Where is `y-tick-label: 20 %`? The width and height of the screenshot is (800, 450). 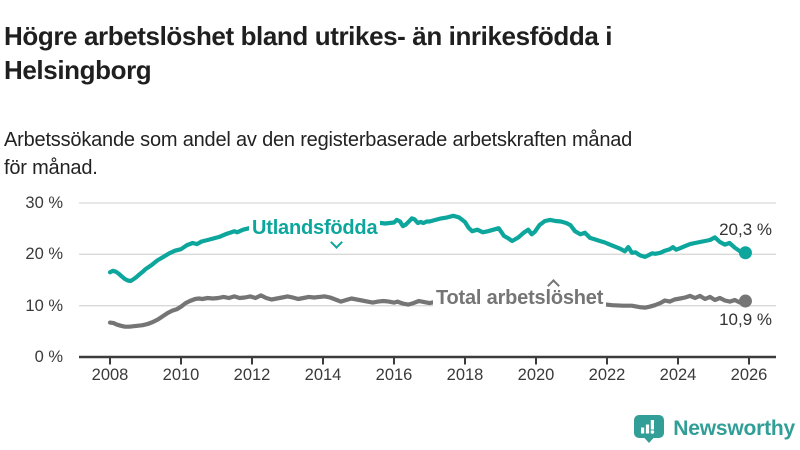 y-tick-label: 20 % is located at coordinates (44, 254).